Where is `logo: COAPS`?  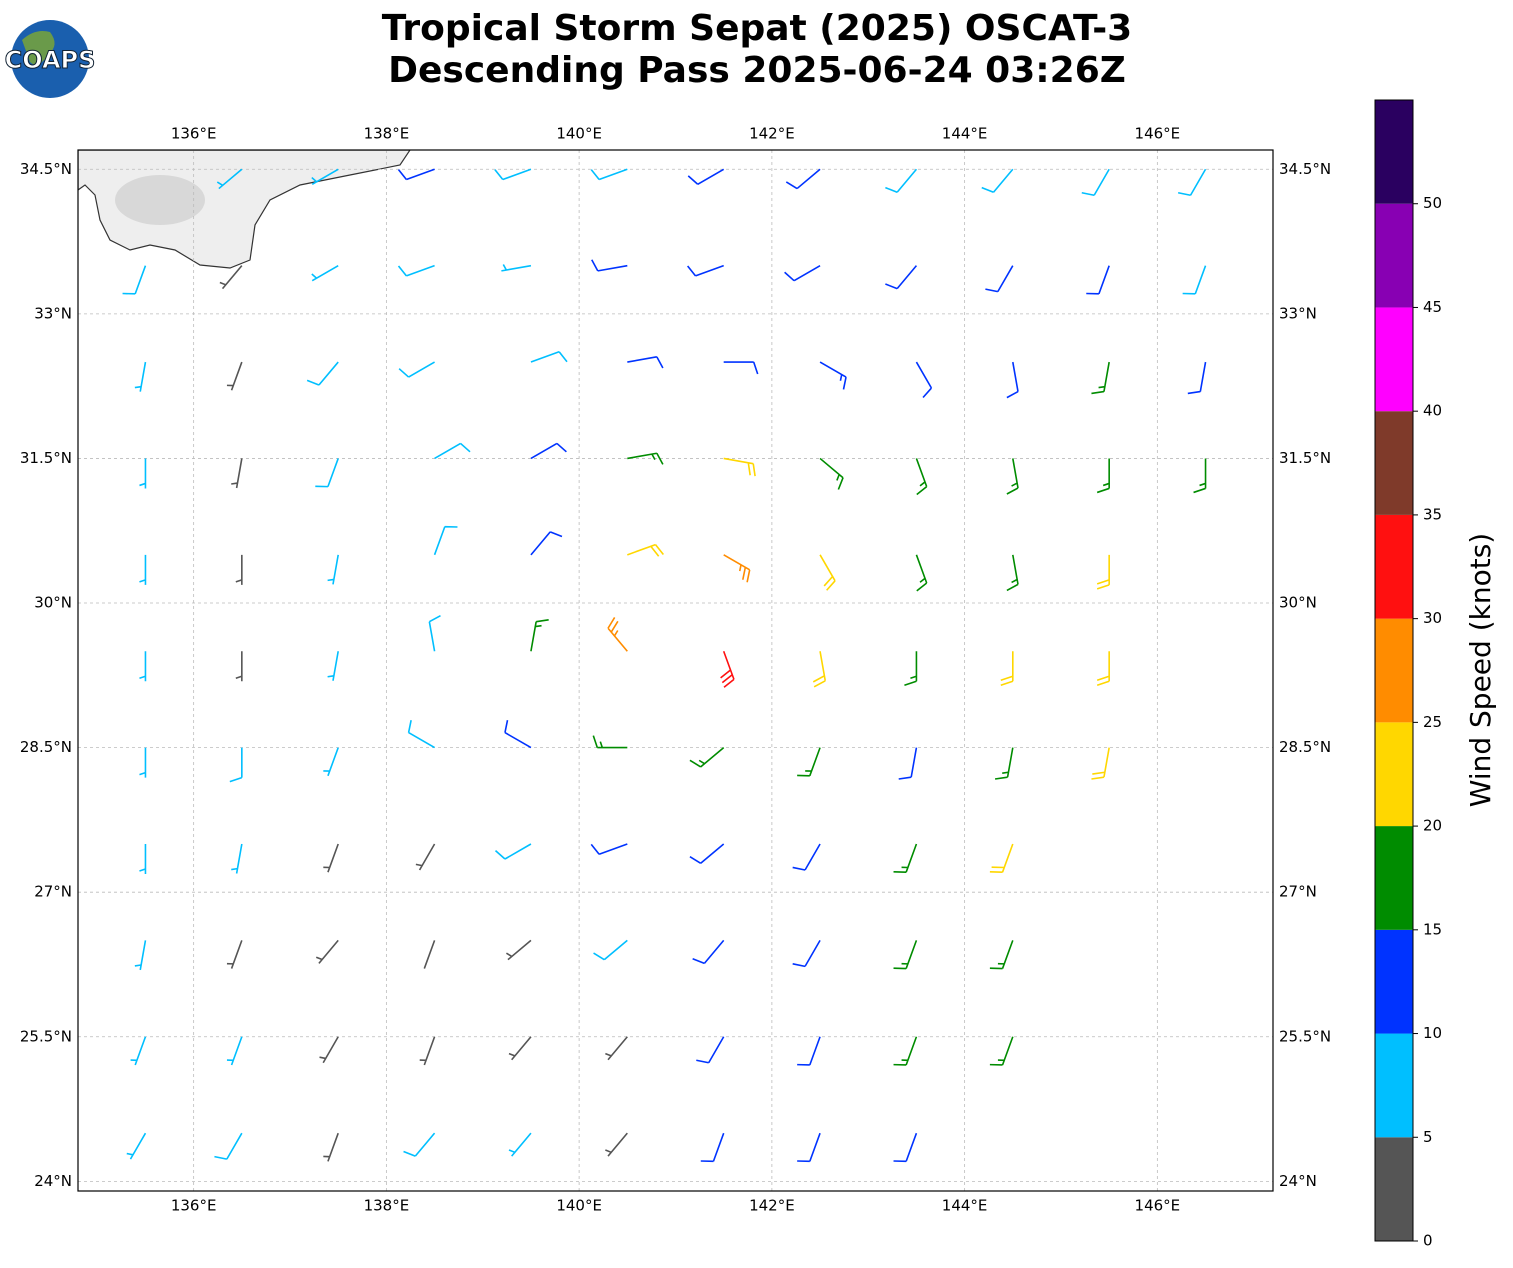 logo: COAPS is located at coordinates (50, 59).